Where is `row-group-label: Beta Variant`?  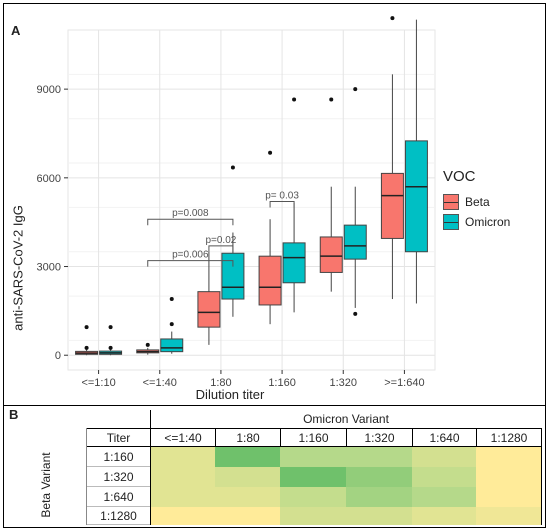 row-group-label: Beta Variant is located at coordinates (46, 485).